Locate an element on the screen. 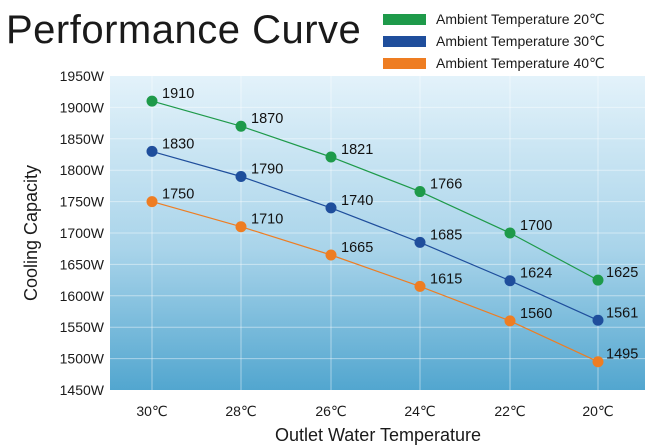 The image size is (650, 445). data-label: 1821 is located at coordinates (357, 150).